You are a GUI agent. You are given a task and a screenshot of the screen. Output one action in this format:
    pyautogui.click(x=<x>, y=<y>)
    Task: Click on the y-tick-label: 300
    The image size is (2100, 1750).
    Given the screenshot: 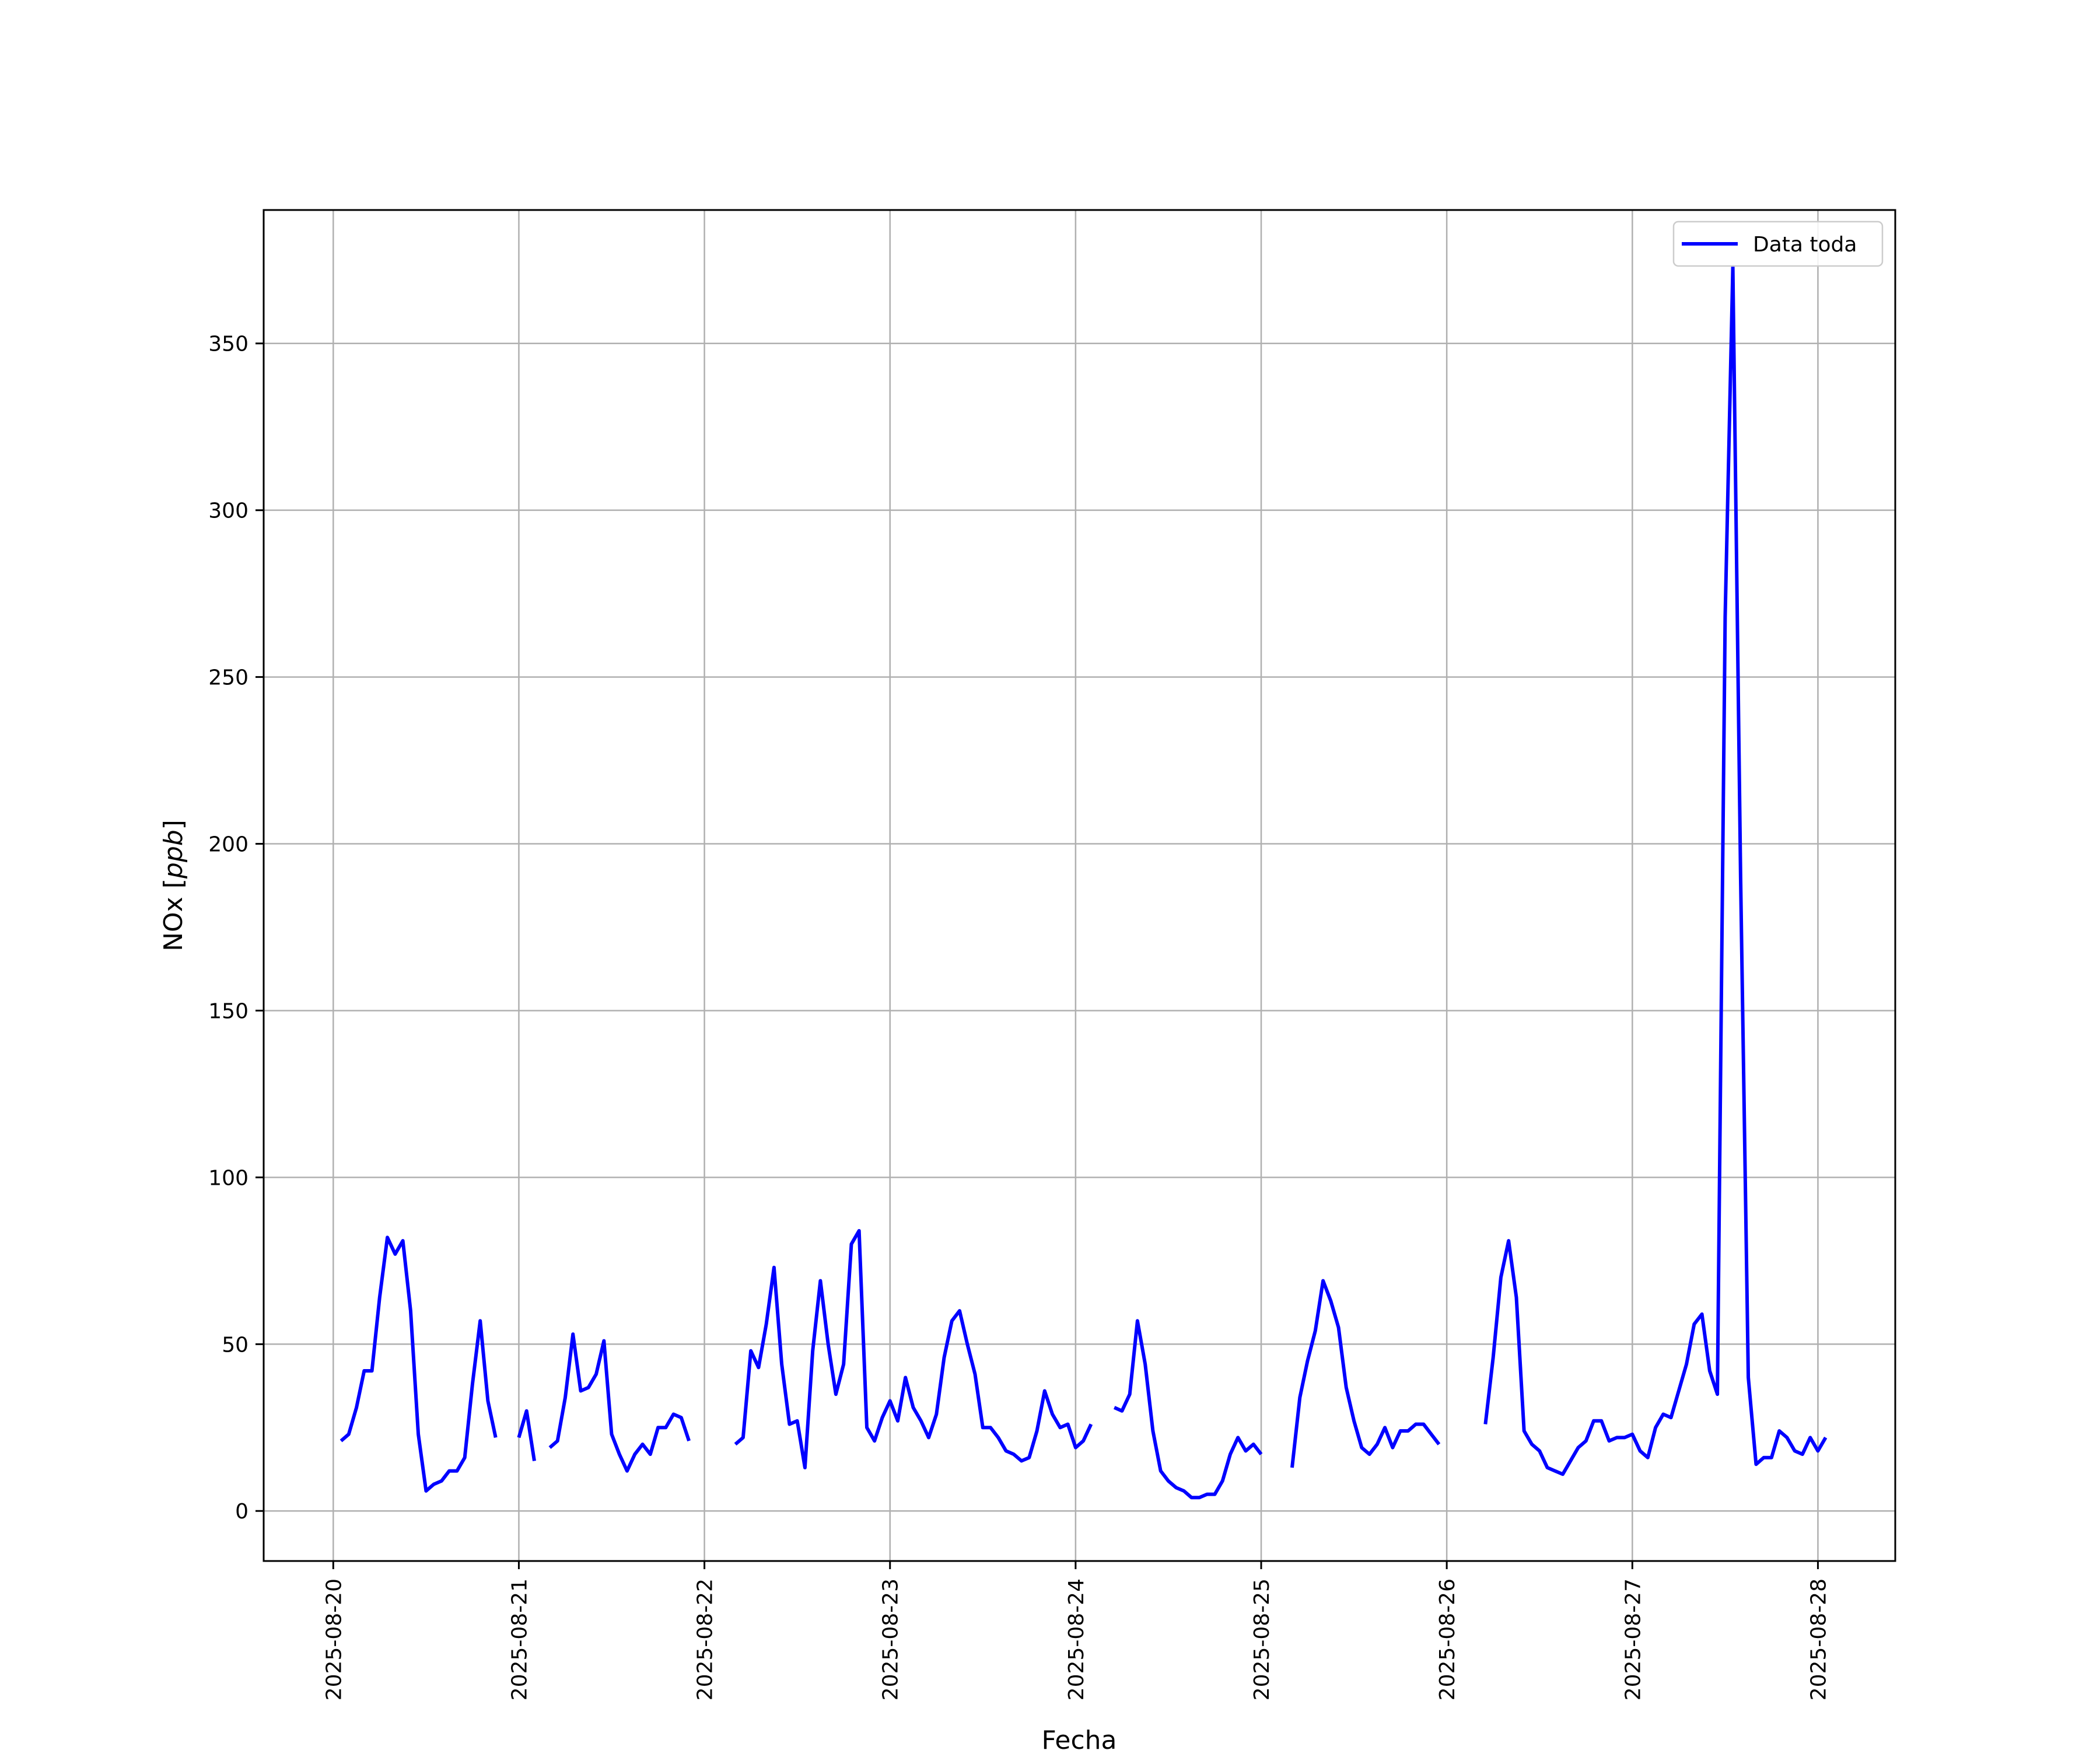 What is the action you would take?
    pyautogui.click(x=228, y=511)
    